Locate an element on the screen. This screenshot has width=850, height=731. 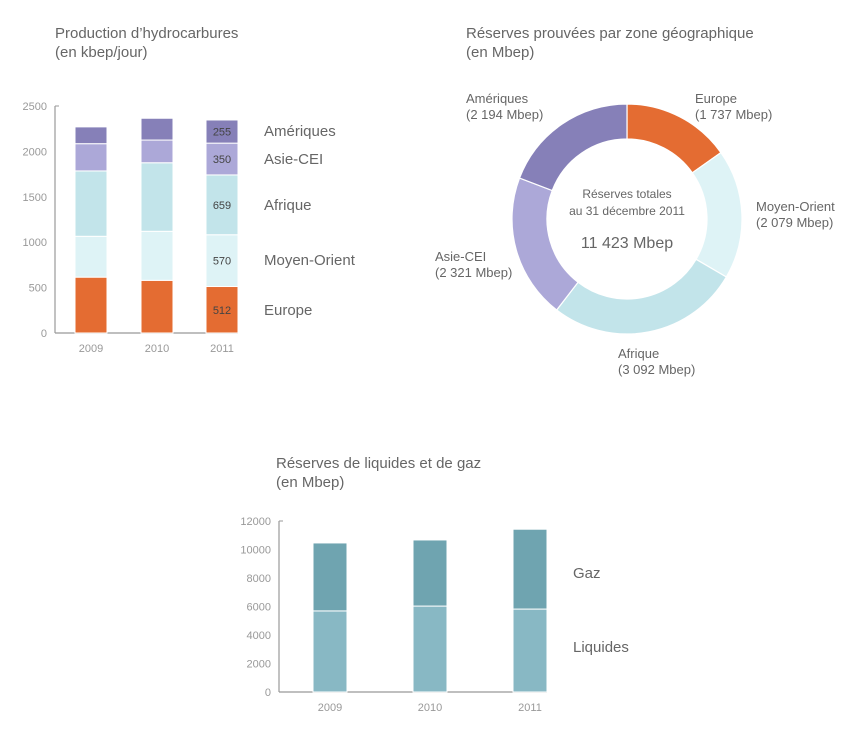
bar-segment-asie-cei-2010 is located at coordinates (157, 151).